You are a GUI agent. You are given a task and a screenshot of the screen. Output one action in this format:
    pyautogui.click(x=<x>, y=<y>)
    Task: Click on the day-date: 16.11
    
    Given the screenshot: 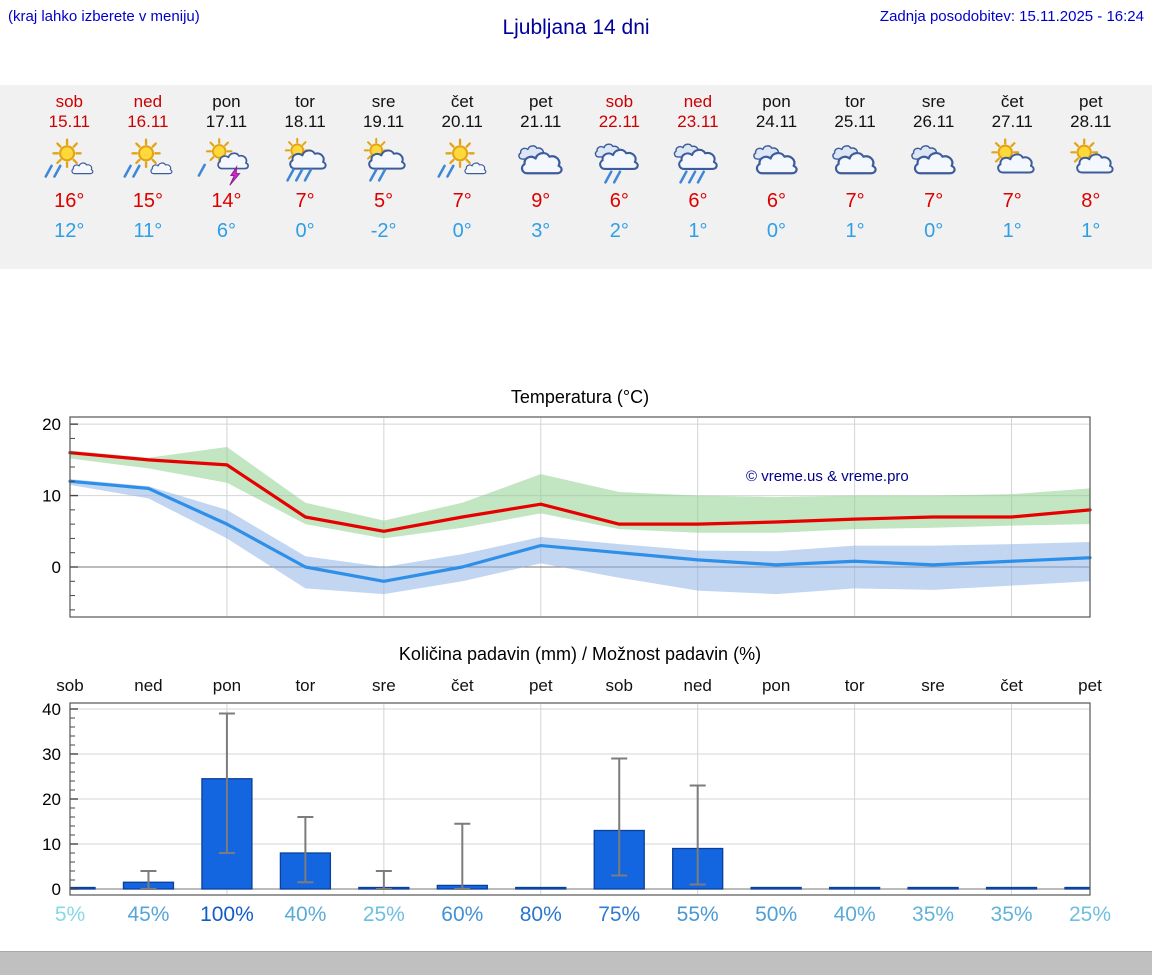 What is the action you would take?
    pyautogui.click(x=148, y=121)
    